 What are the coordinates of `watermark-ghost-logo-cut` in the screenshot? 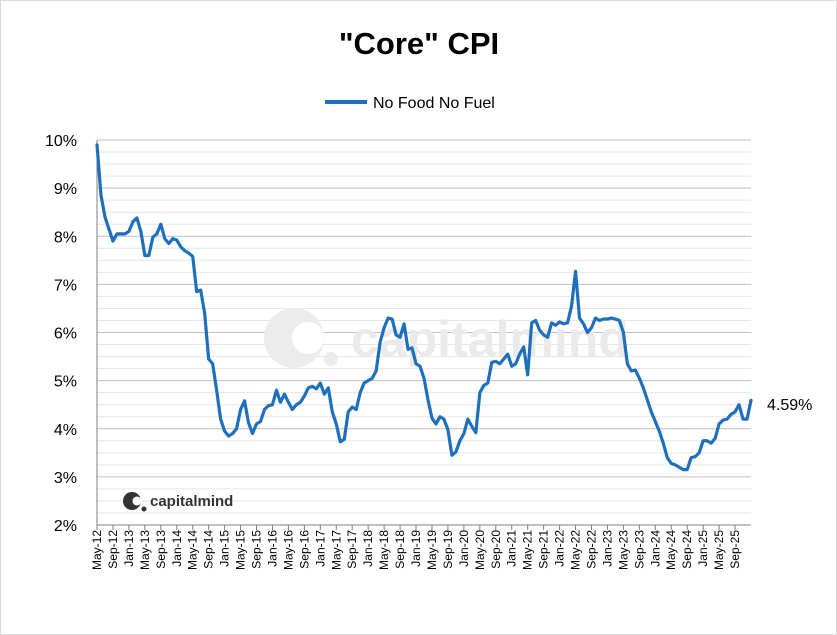 It's located at (308, 338).